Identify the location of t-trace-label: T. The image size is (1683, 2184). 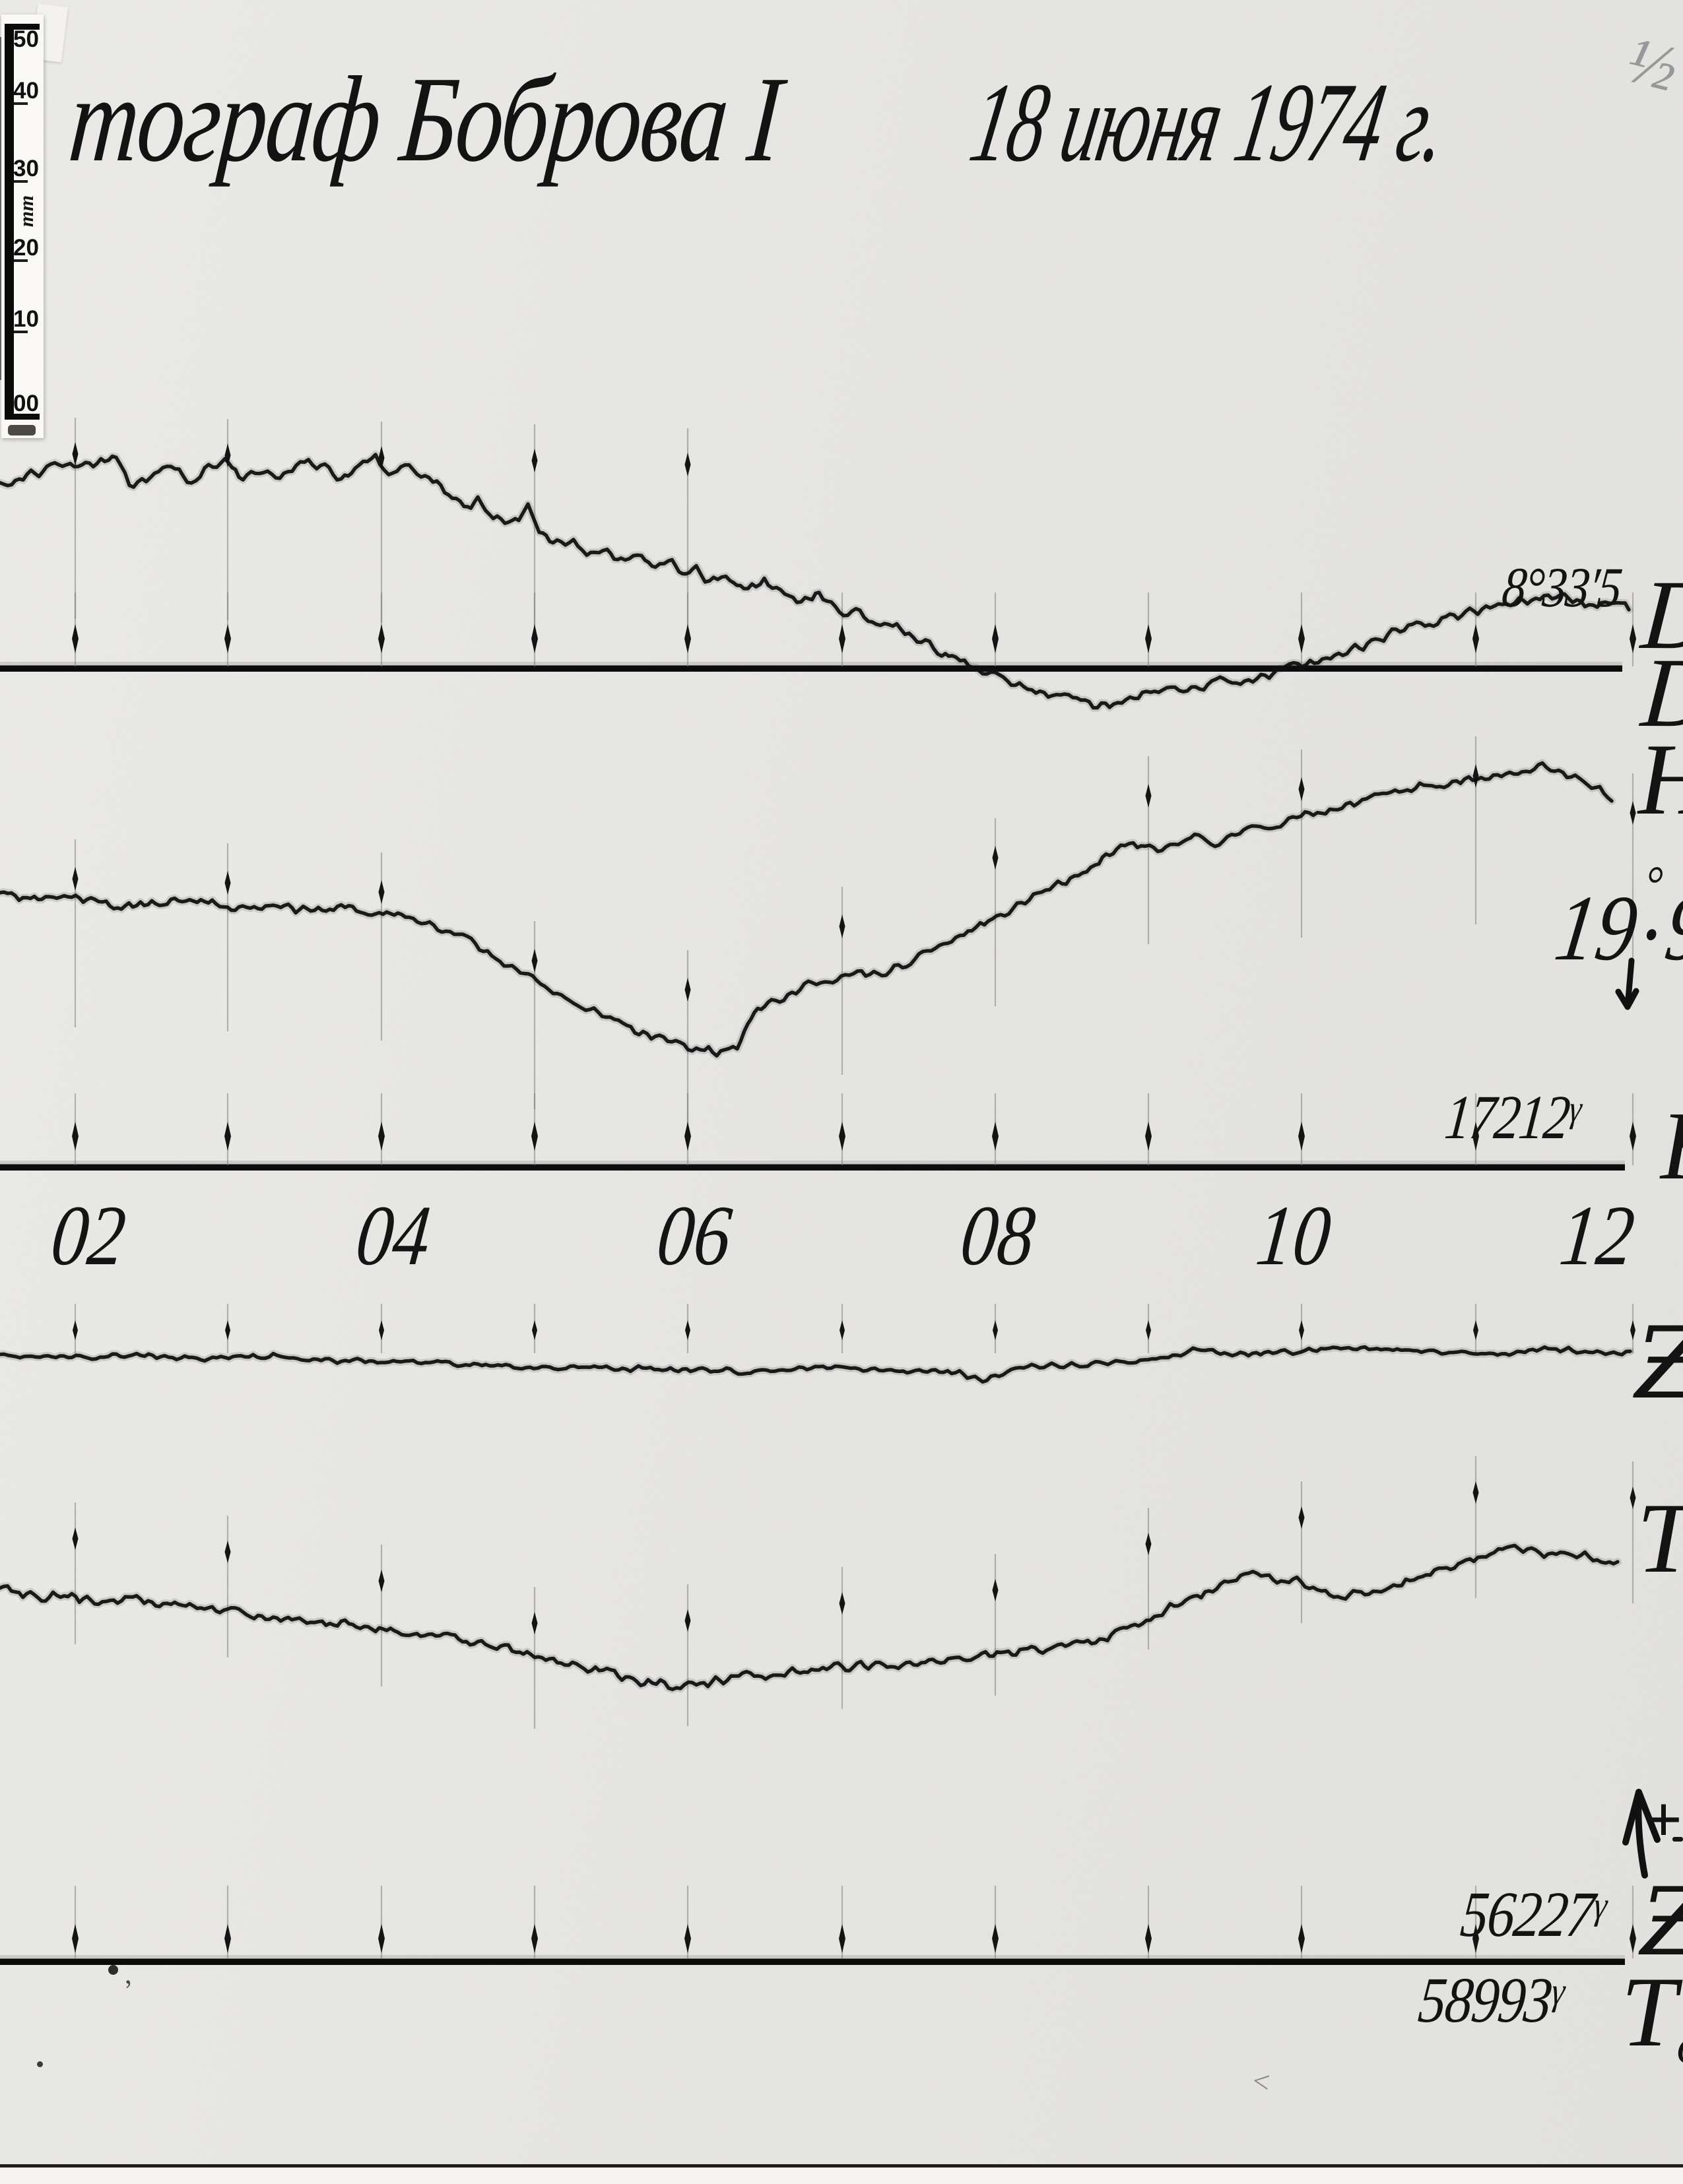
(1660, 1538).